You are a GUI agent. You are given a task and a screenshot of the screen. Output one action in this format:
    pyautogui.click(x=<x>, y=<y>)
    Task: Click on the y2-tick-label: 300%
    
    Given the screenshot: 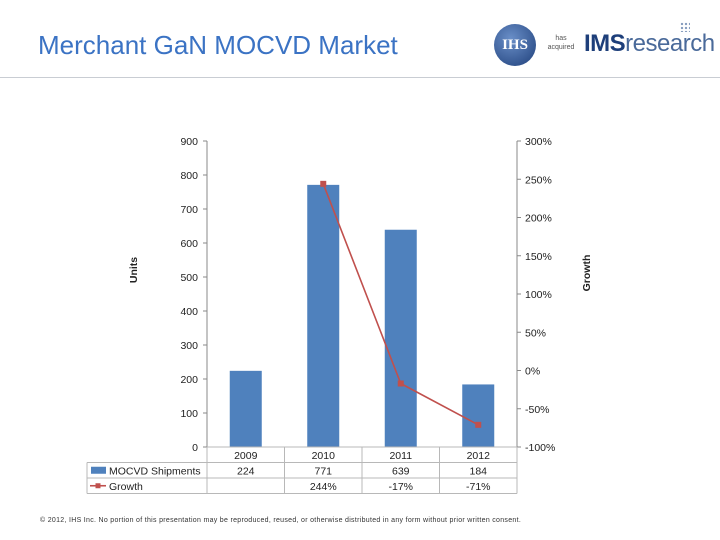 What is the action you would take?
    pyautogui.click(x=538, y=142)
    